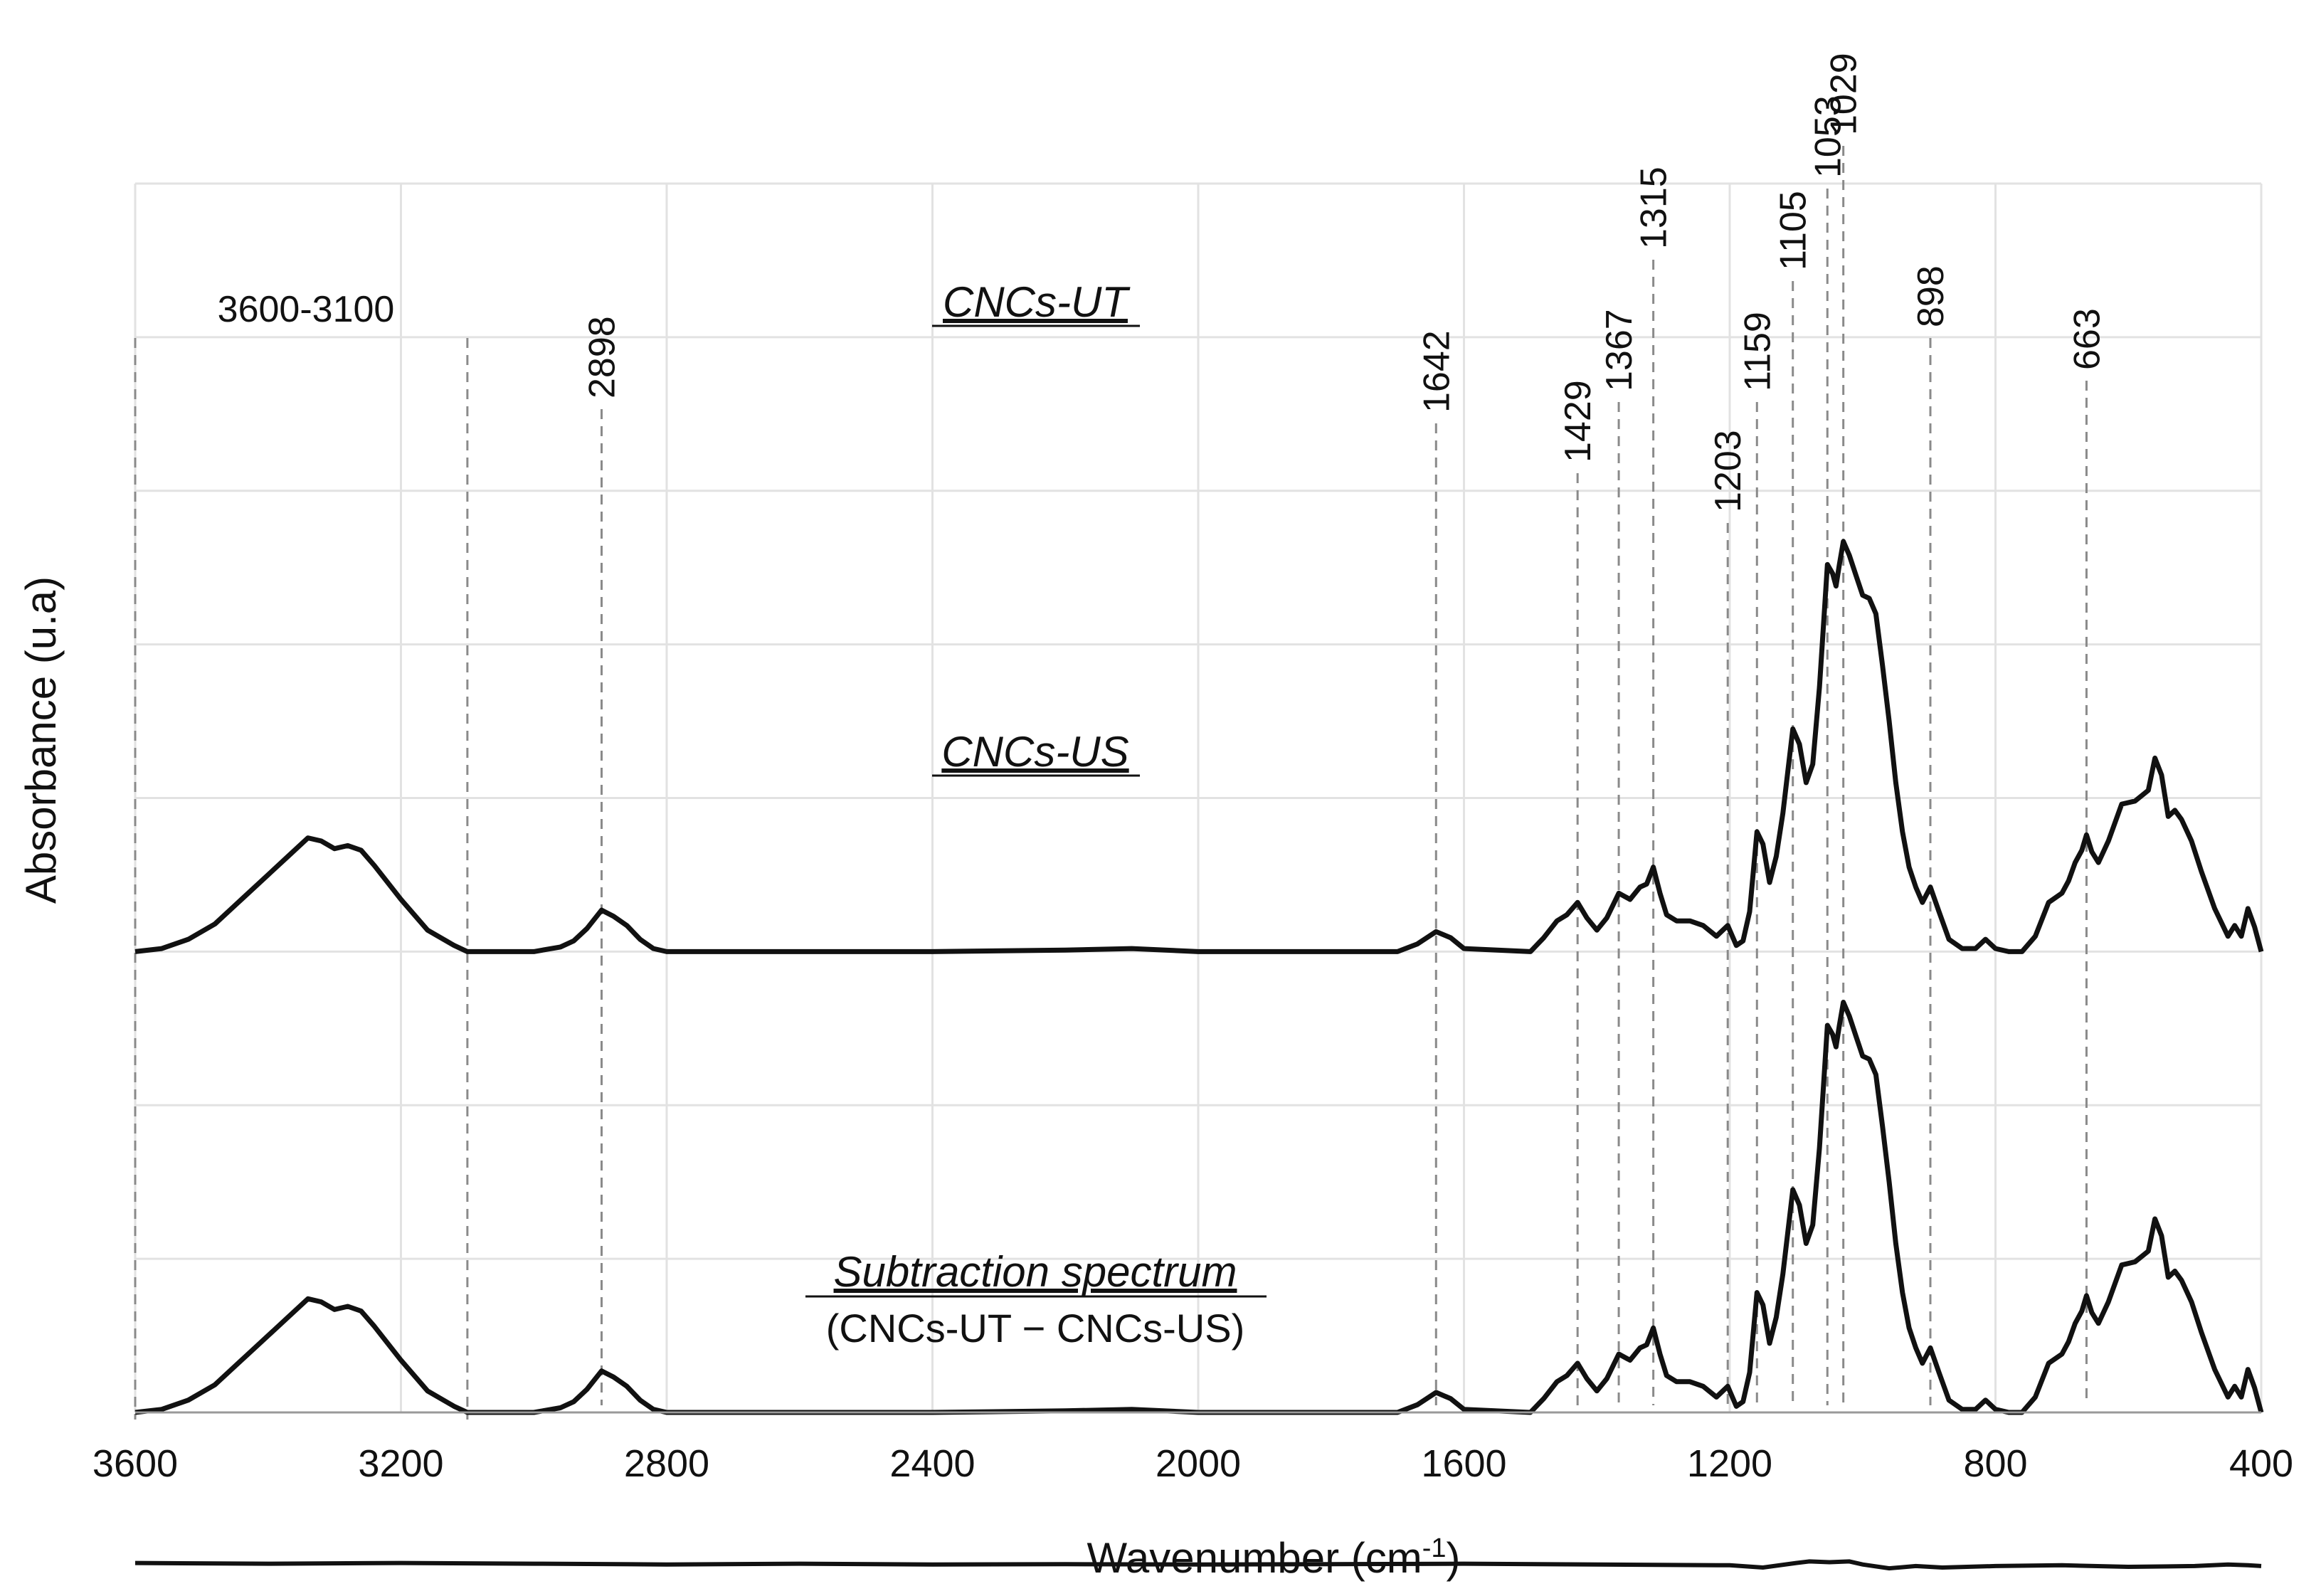  Describe the element at coordinates (1729, 1463) in the screenshot. I see `x-tick-label: 1200` at that location.